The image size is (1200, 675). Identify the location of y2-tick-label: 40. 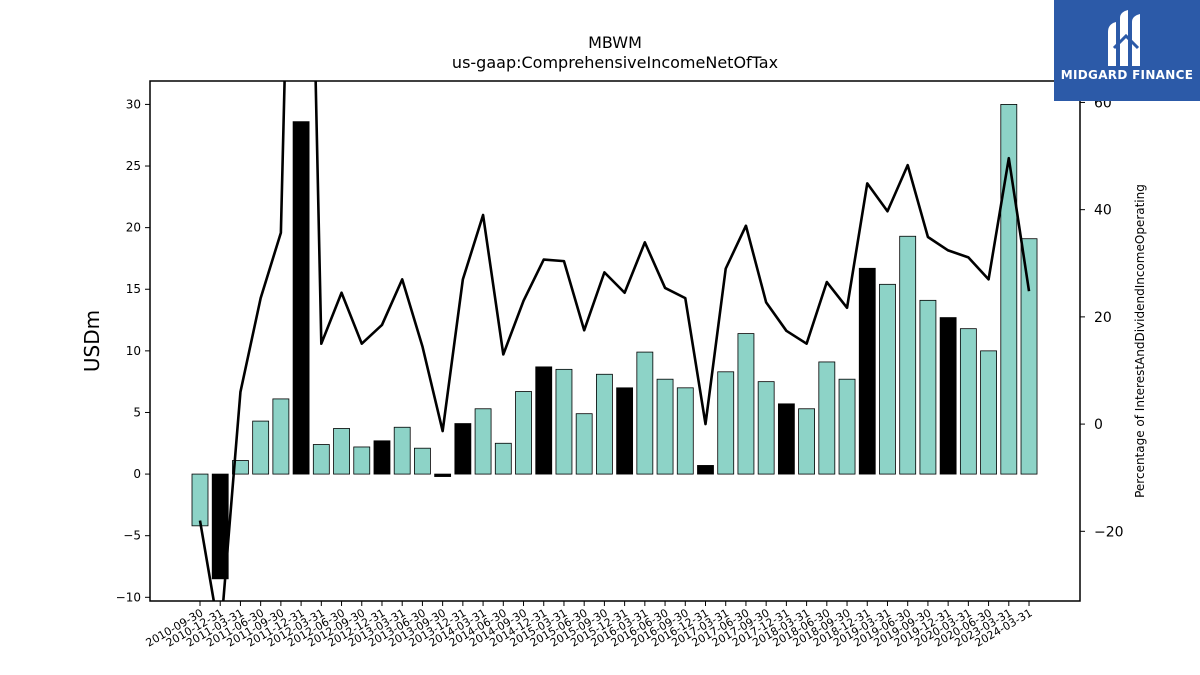
(1103, 211).